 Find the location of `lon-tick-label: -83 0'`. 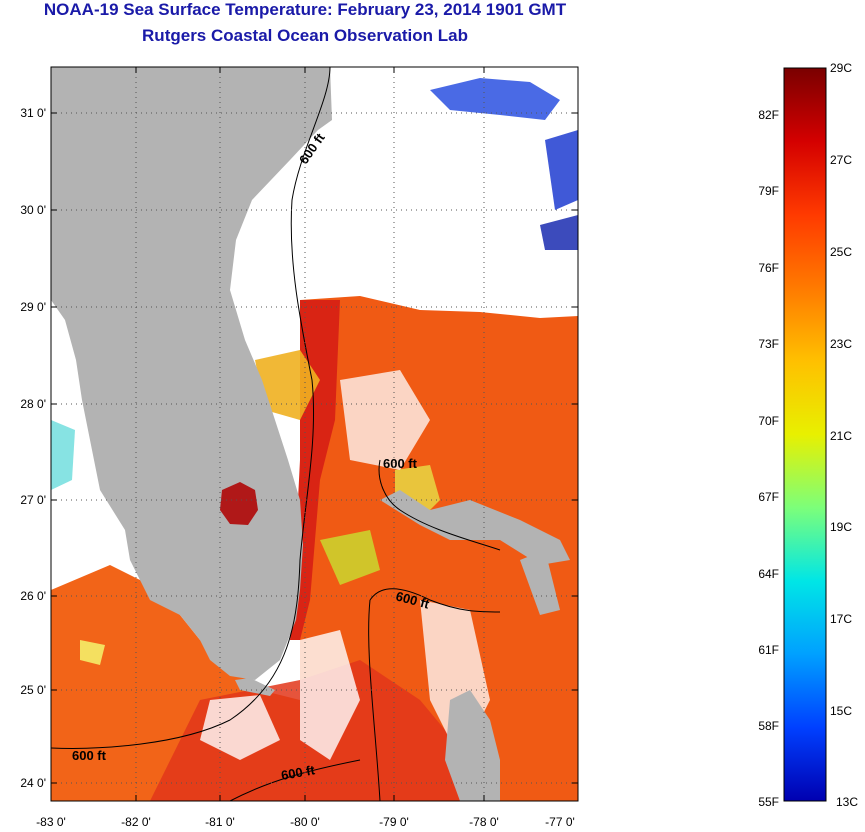

lon-tick-label: -83 0' is located at coordinates (51, 822).